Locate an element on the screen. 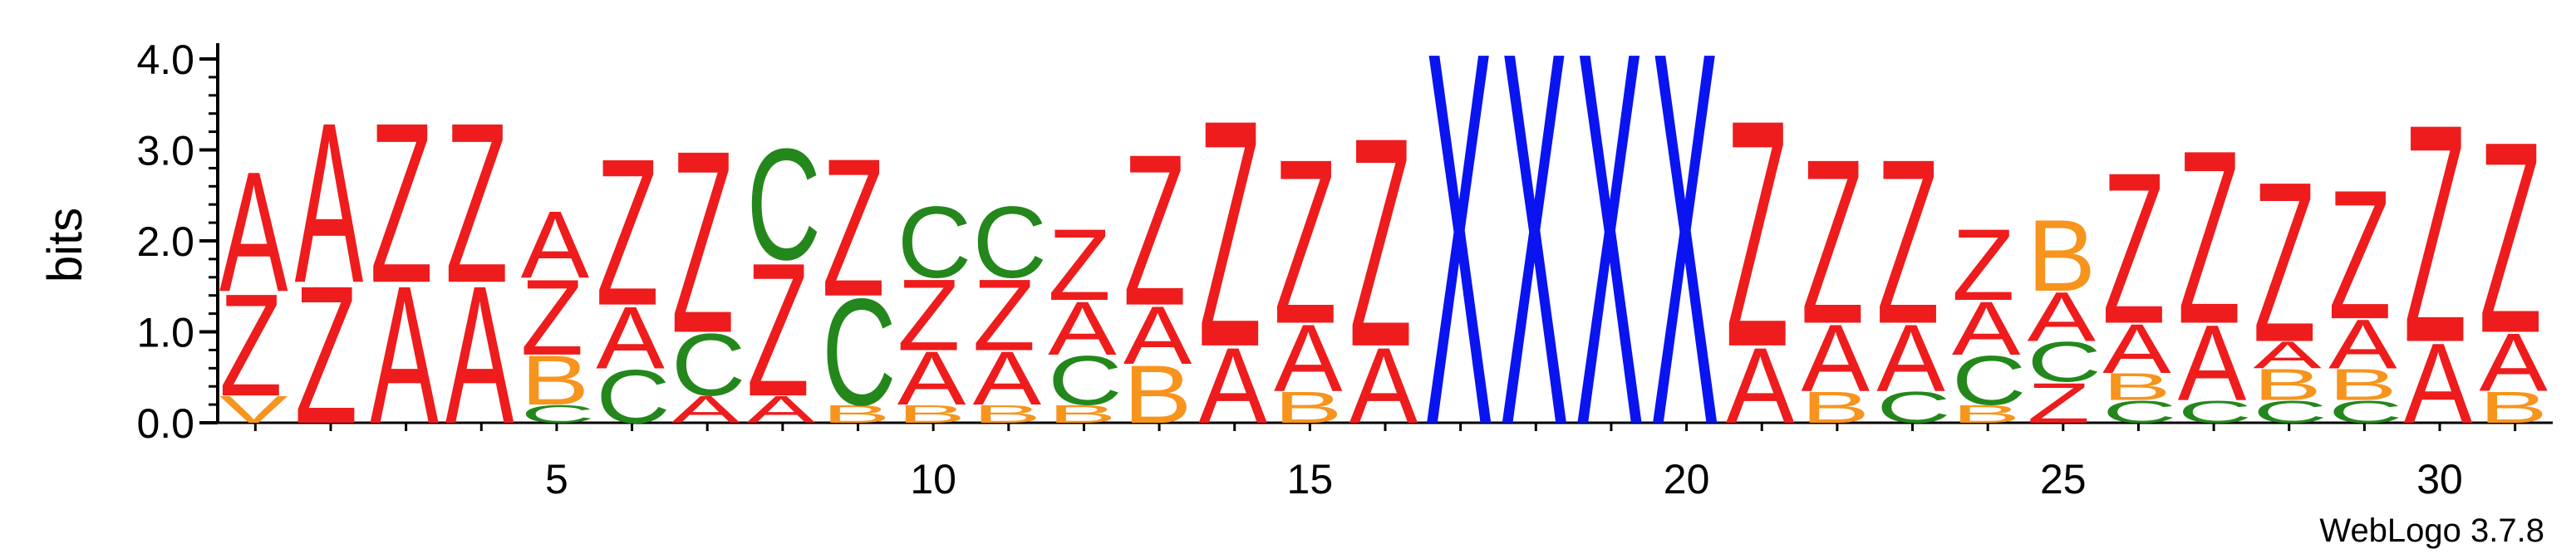 The width and height of the screenshot is (2576, 554). letter-Z-pos-6: Z is located at coordinates (628, 232).